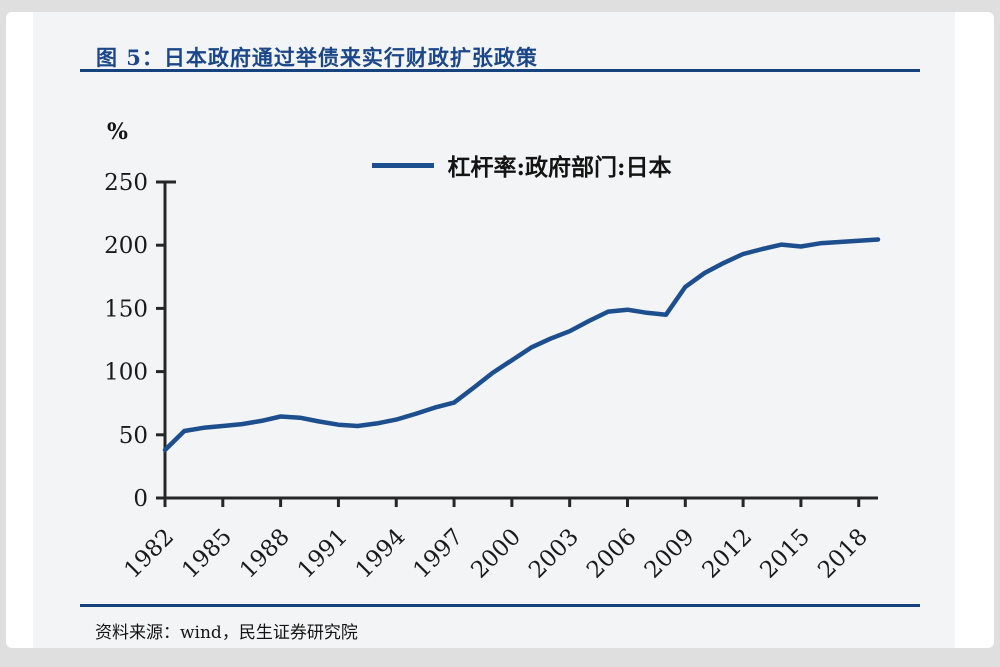 This screenshot has width=1000, height=667. I want to click on svg-text: 2012, so click(728, 554).